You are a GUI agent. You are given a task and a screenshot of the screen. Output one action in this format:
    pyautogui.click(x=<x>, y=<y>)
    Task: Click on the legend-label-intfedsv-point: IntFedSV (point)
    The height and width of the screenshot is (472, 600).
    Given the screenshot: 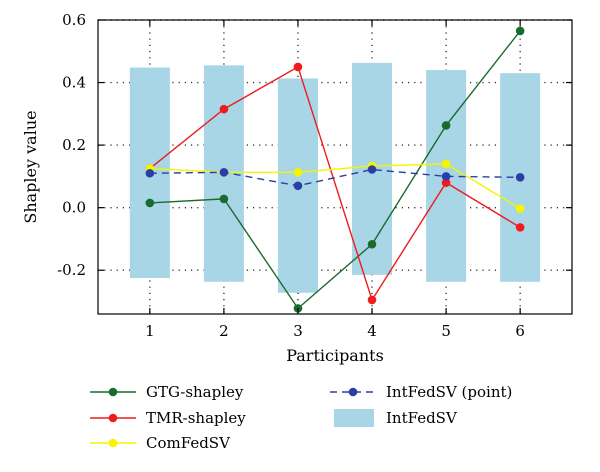 What is the action you would take?
    pyautogui.click(x=449, y=392)
    